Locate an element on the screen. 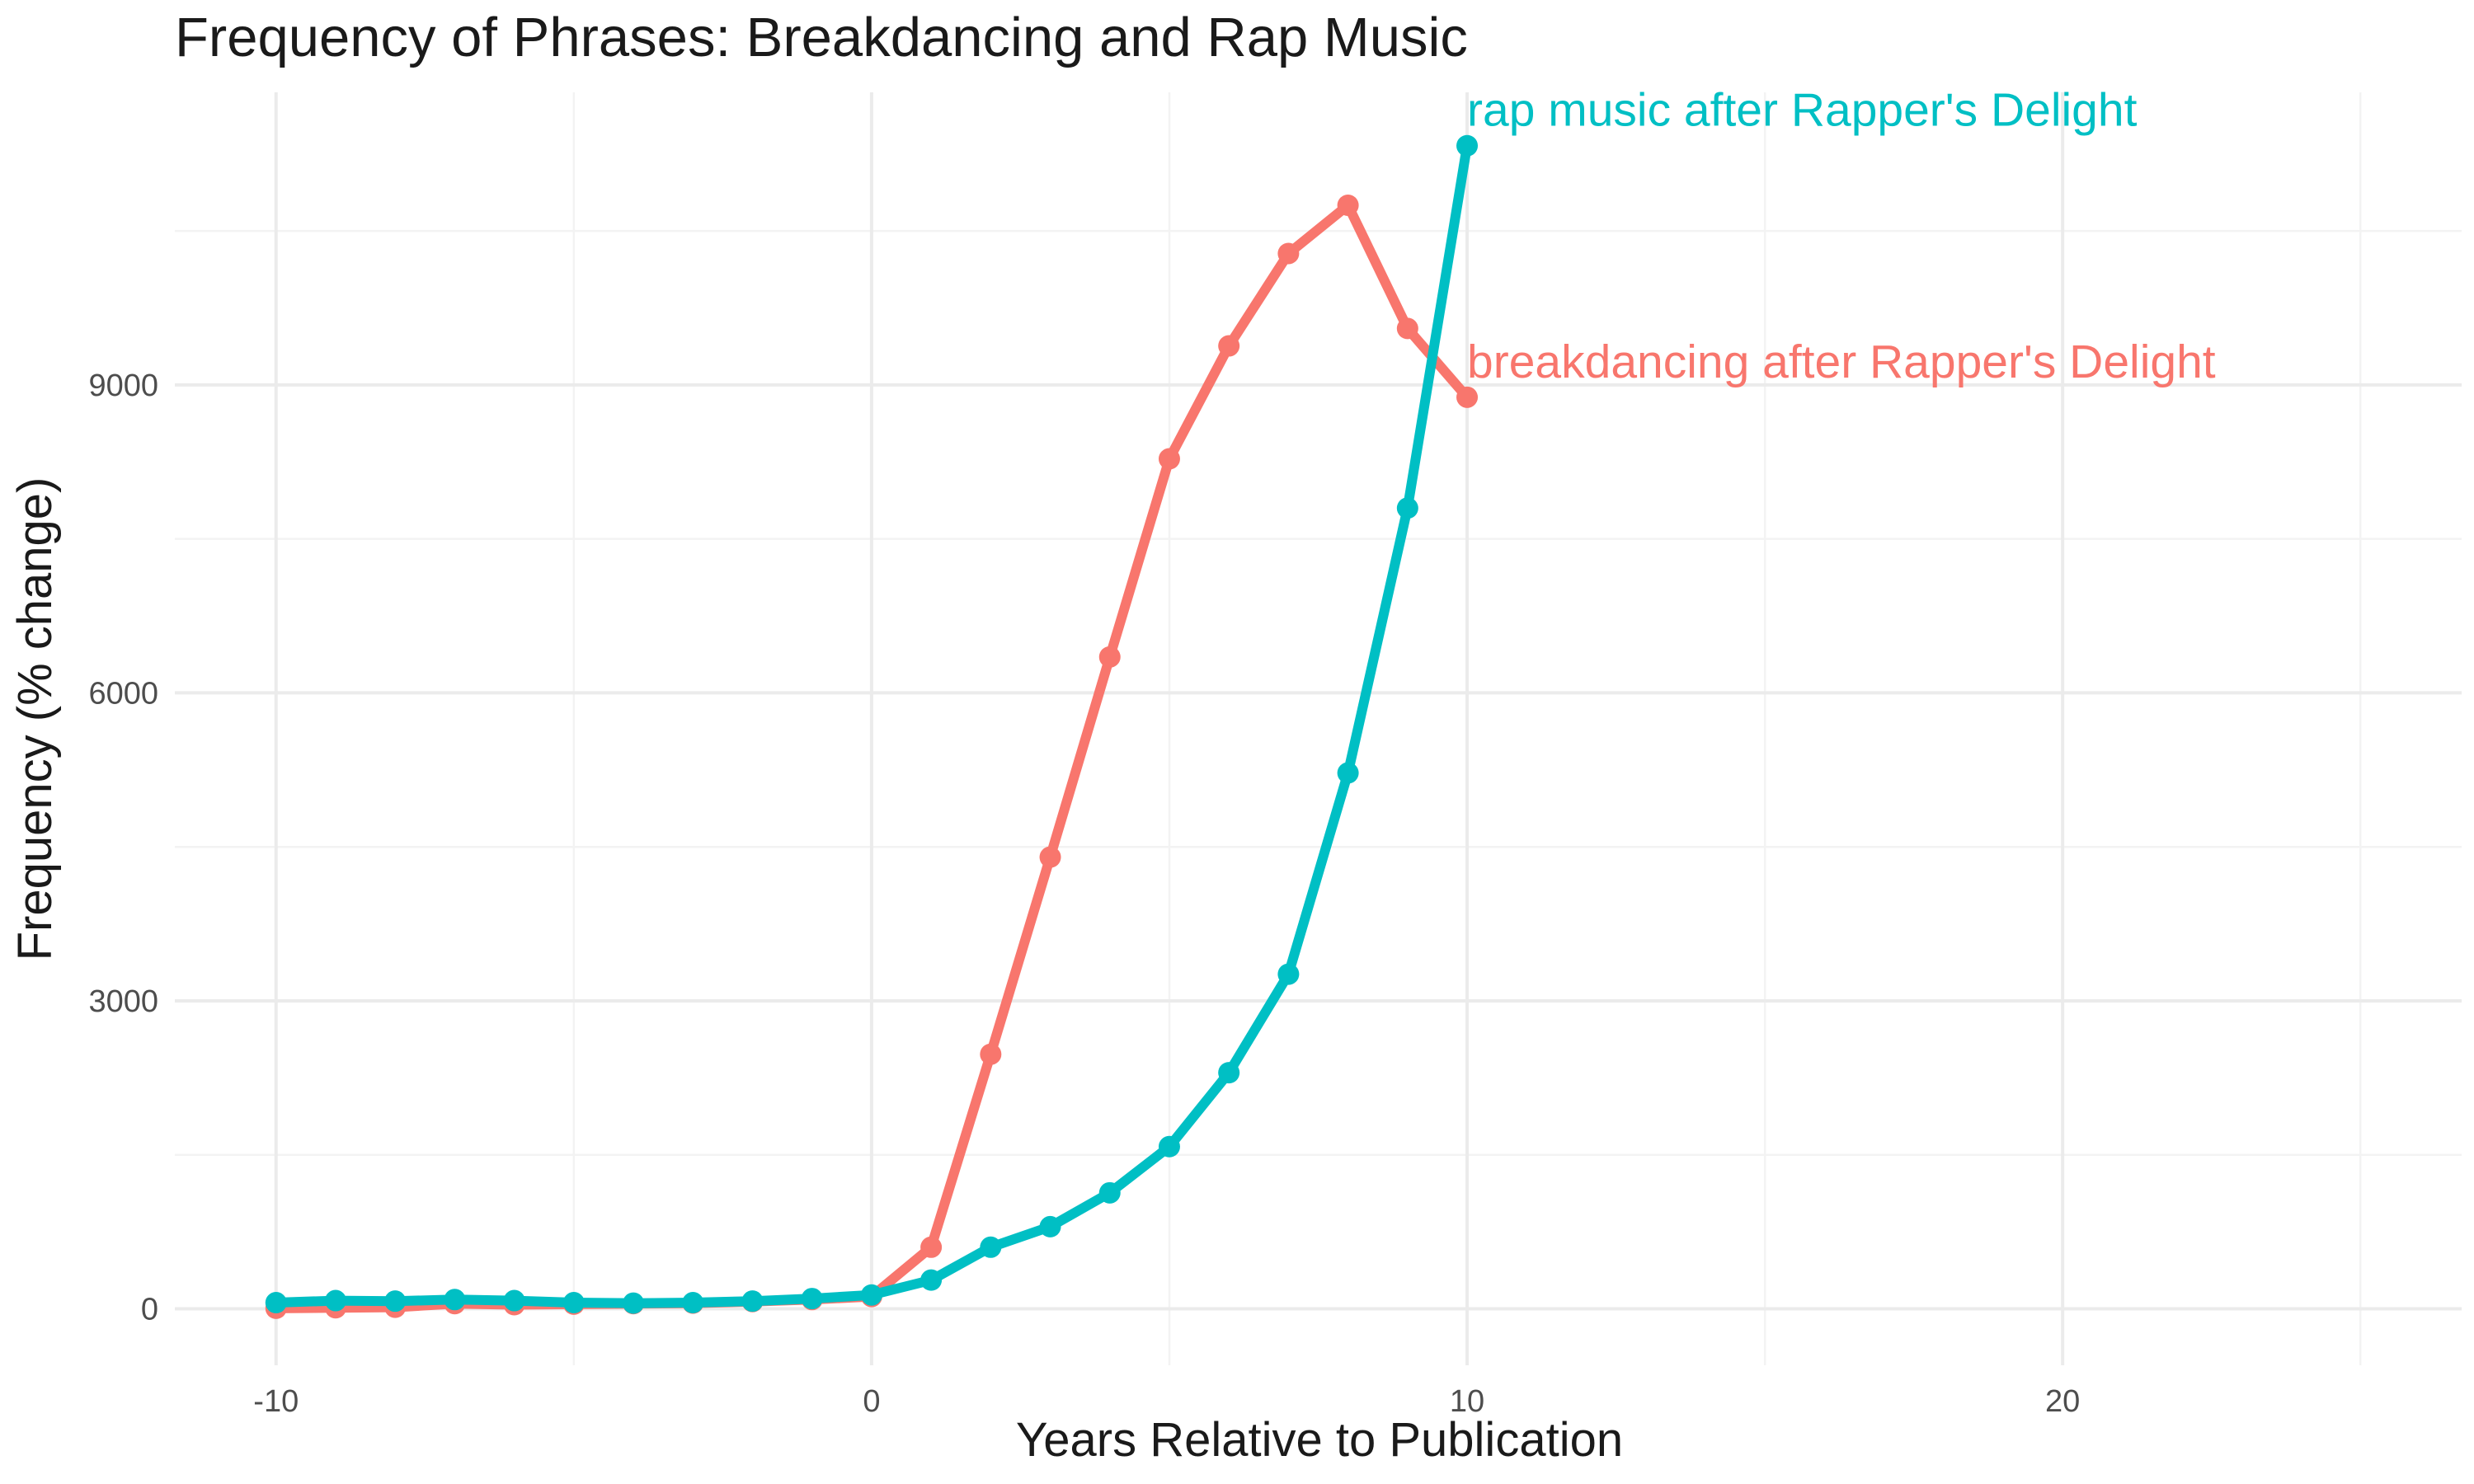 This screenshot has width=2474, height=1484. x-tick-label: 20 is located at coordinates (2062, 1401).